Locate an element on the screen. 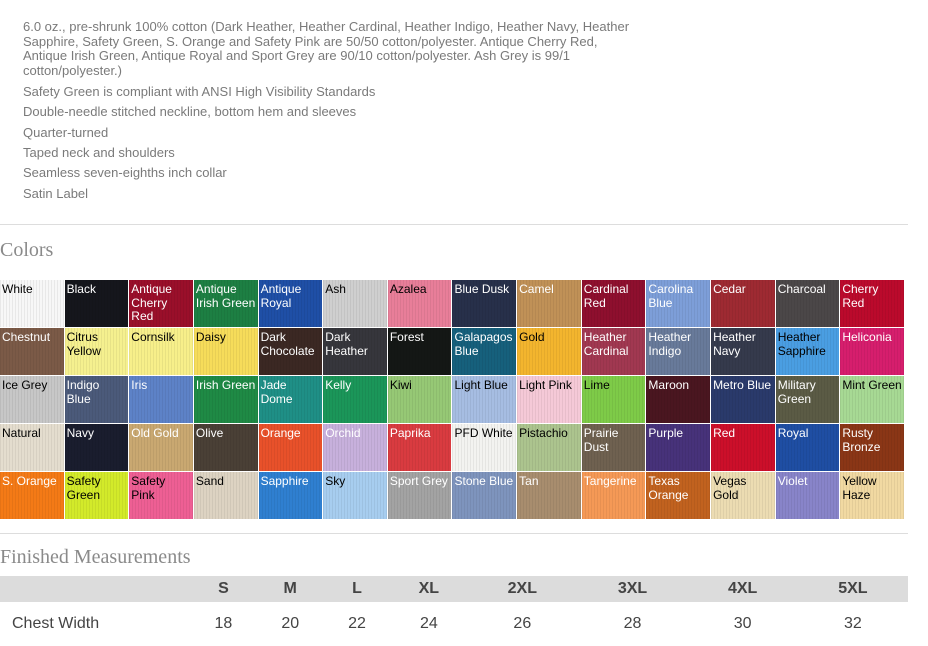  measurement-value: 28 is located at coordinates (632, 623).